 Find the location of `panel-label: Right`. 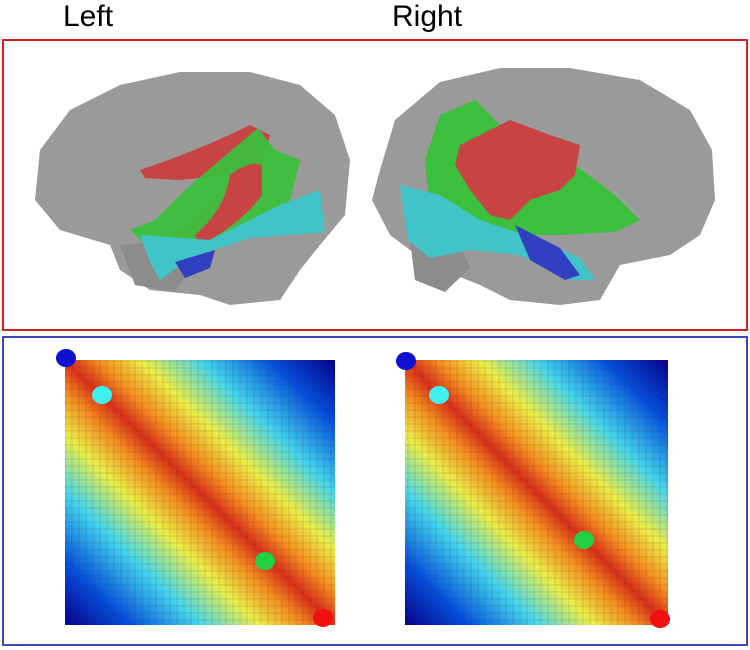

panel-label: Right is located at coordinates (427, 16).